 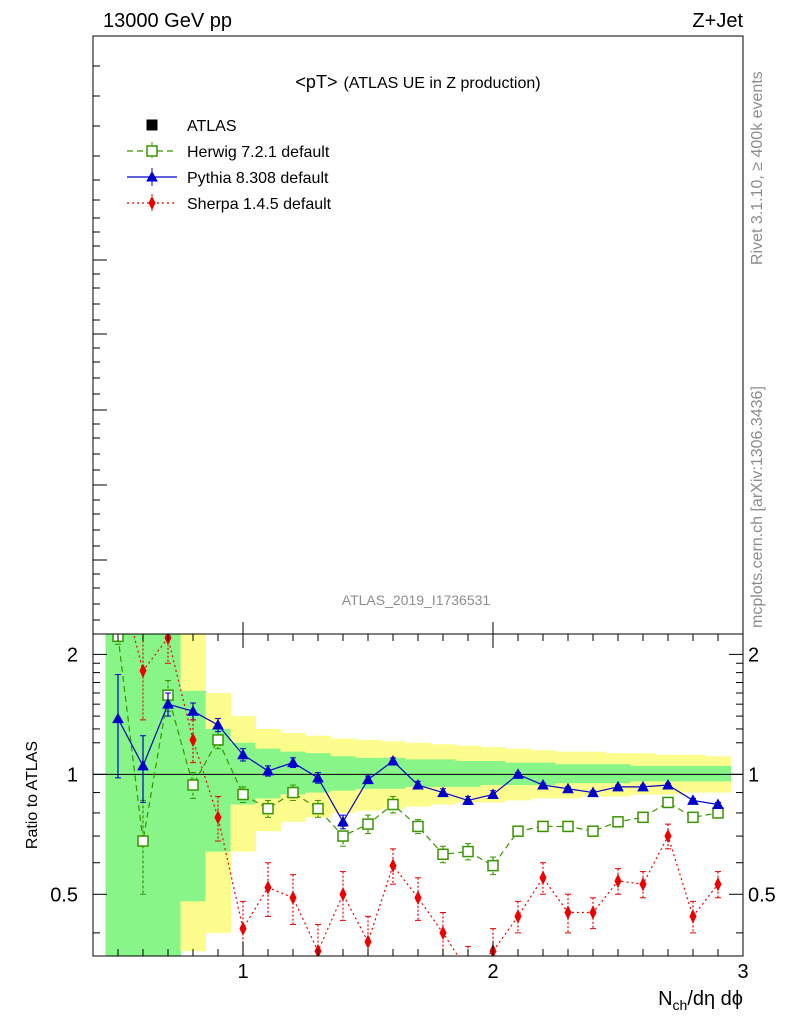 I want to click on y-tick-label-right: 0.5, so click(x=762, y=895).